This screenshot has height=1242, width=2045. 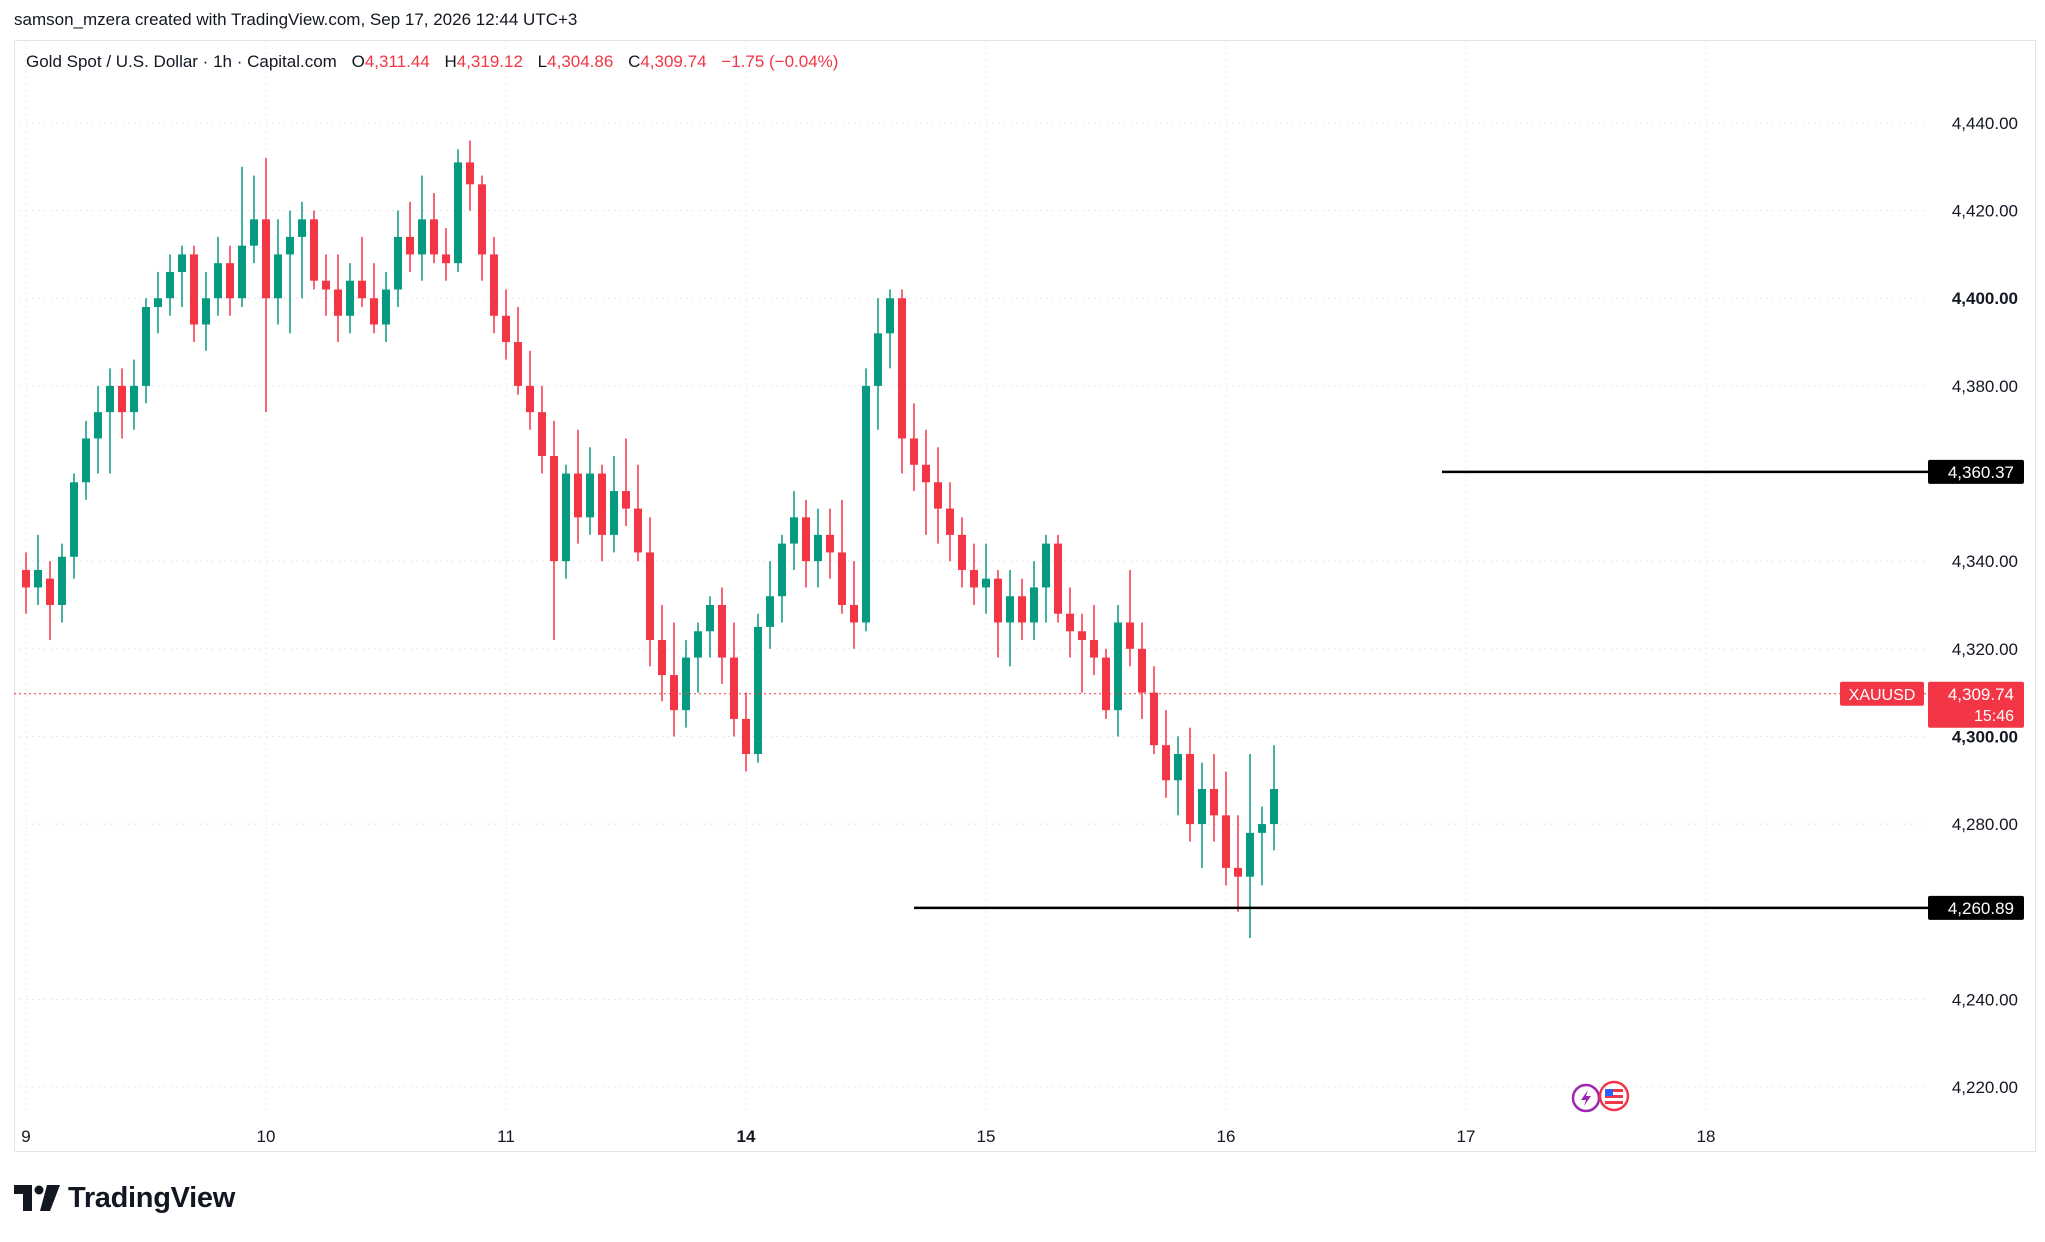 I want to click on dividend-event-icon, so click(x=1586, y=1098).